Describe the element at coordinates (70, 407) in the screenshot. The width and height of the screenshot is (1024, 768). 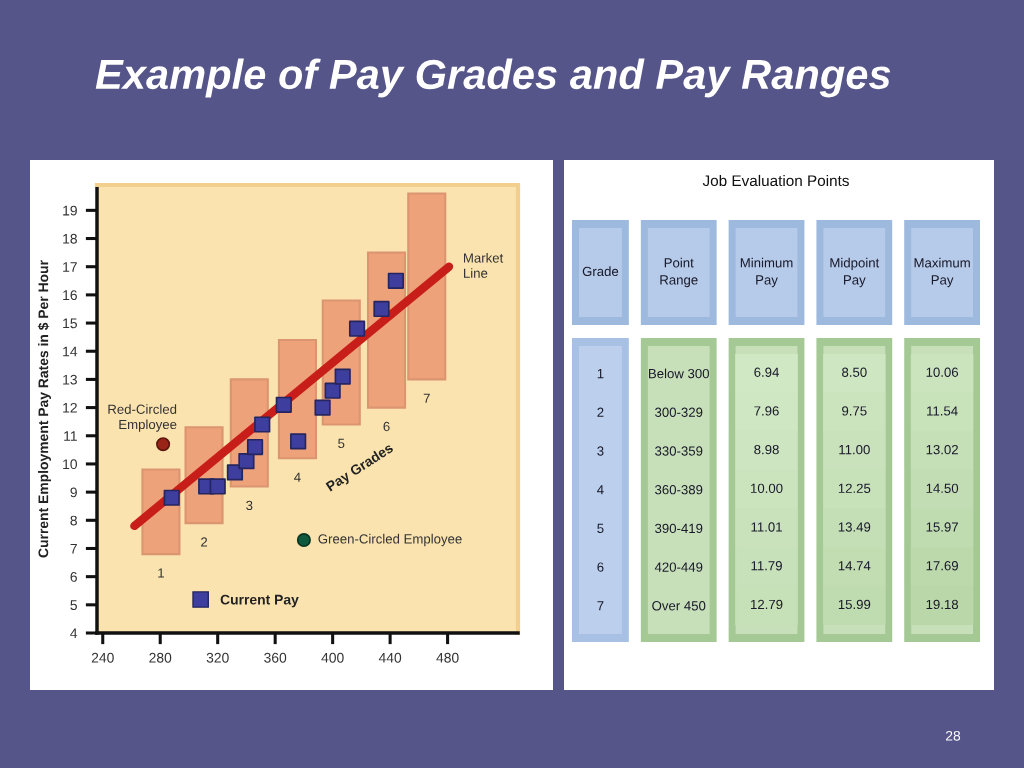
I see `y-tick-label: 12` at that location.